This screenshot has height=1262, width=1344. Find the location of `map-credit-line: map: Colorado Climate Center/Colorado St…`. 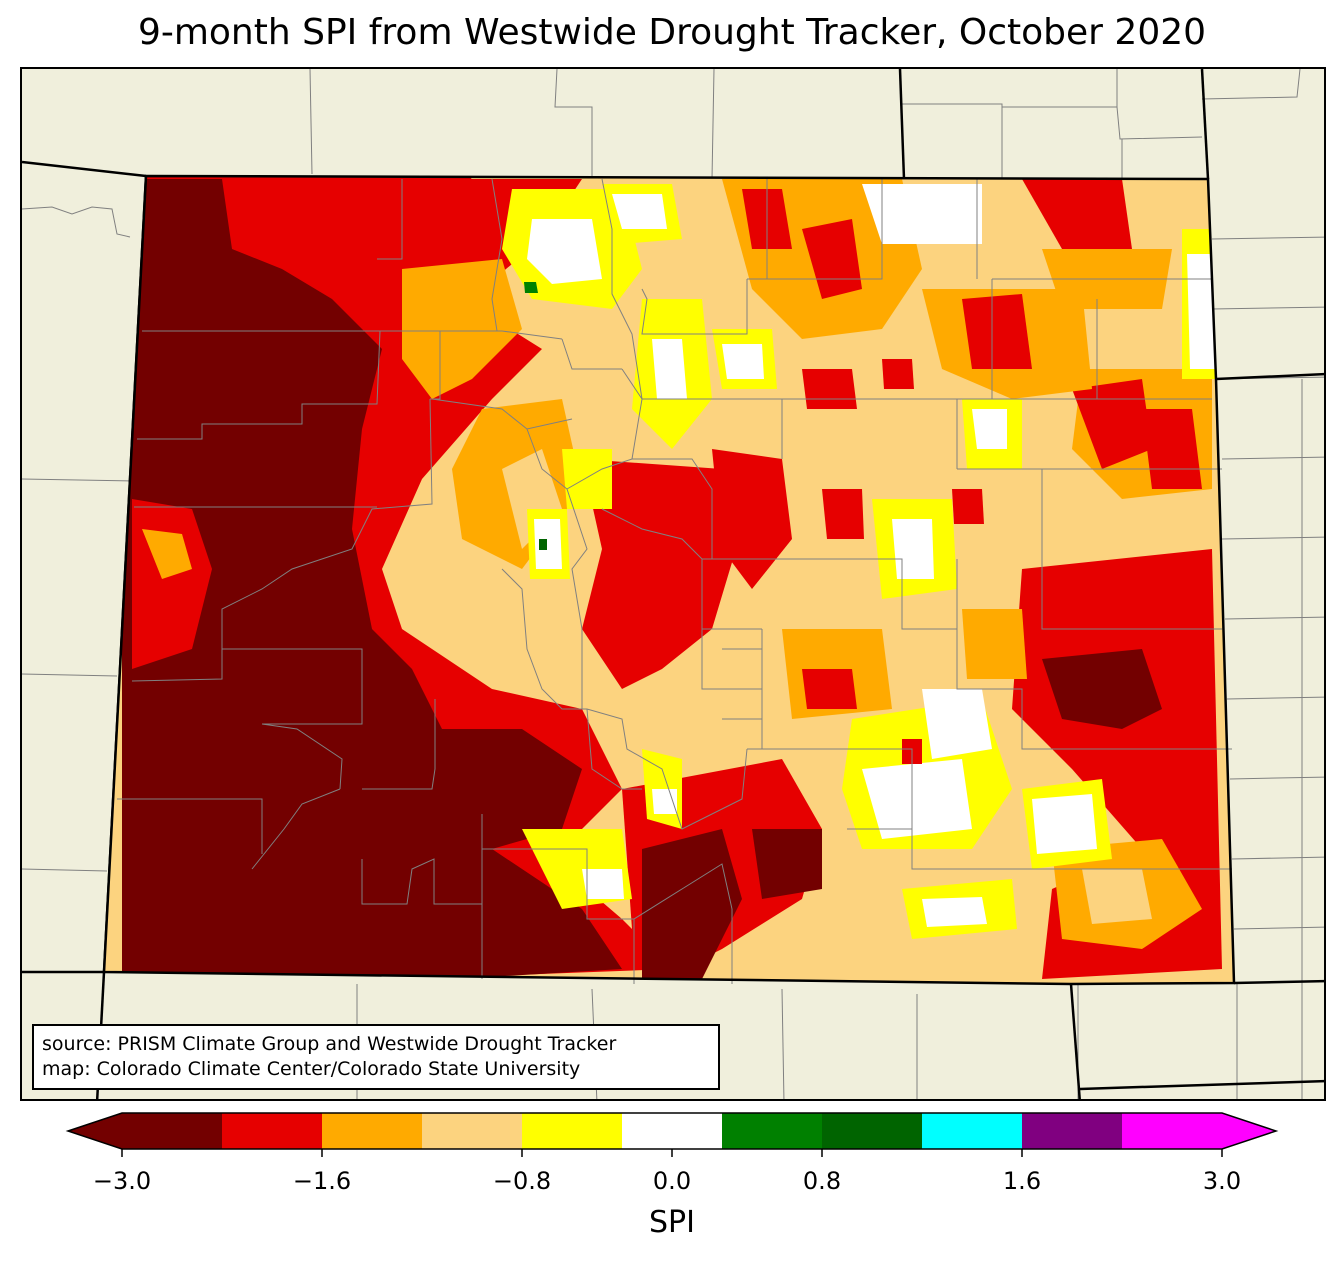

map-credit-line: map: Colorado Climate Center/Colorado St… is located at coordinates (311, 1069).